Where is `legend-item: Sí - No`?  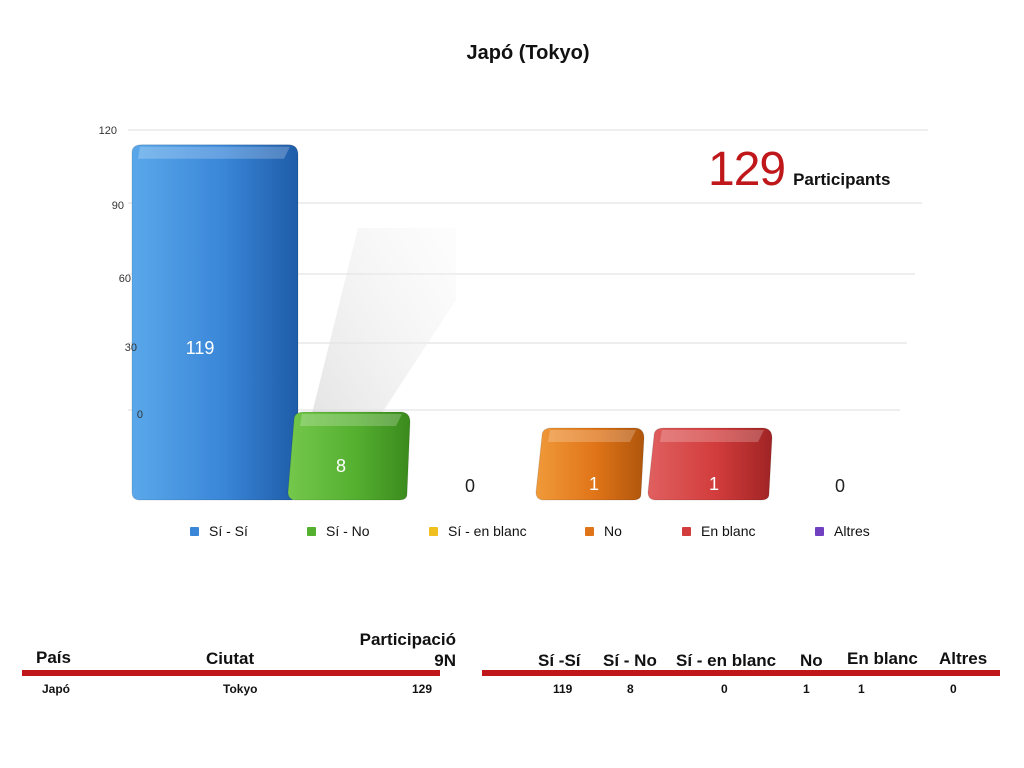
legend-item: Sí - No is located at coordinates (338, 531).